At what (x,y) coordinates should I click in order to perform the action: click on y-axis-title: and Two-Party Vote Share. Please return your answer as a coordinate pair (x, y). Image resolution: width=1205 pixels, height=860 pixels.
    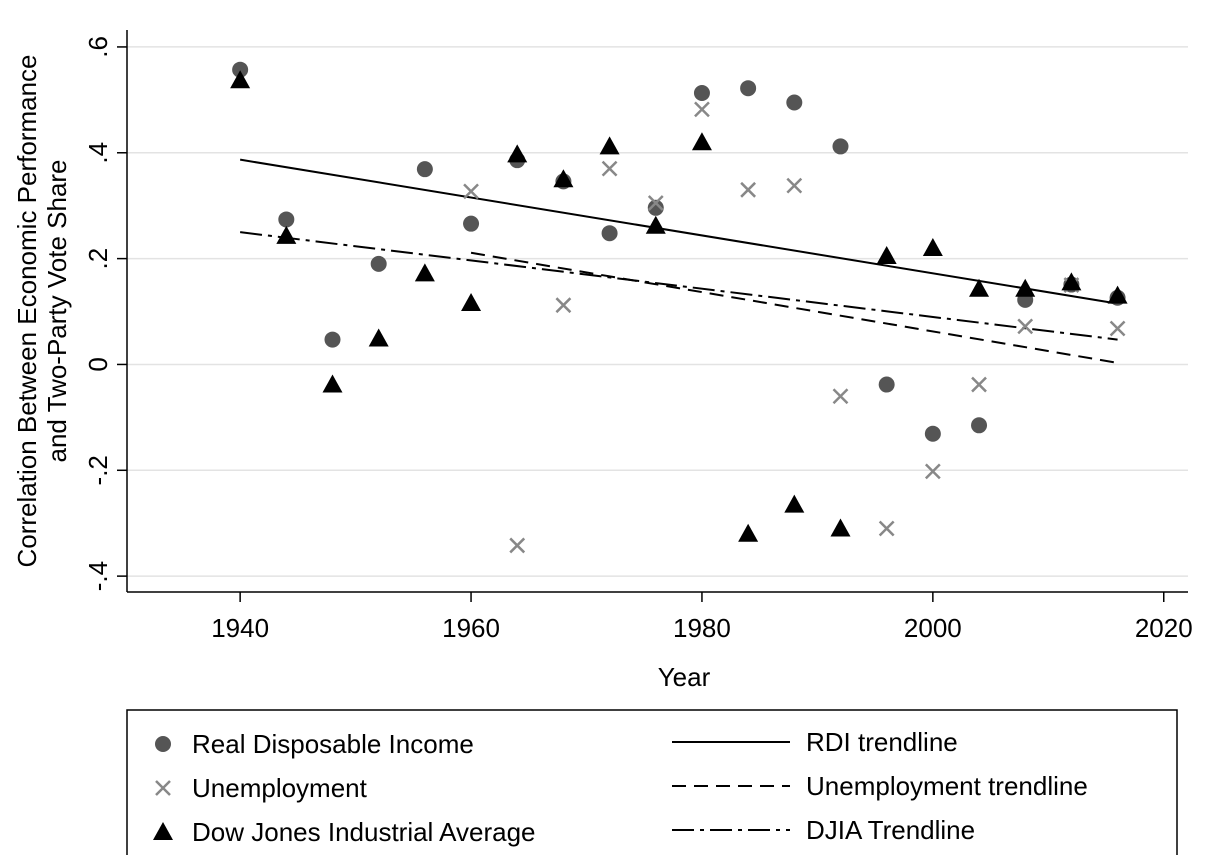
    Looking at the image, I should click on (57, 310).